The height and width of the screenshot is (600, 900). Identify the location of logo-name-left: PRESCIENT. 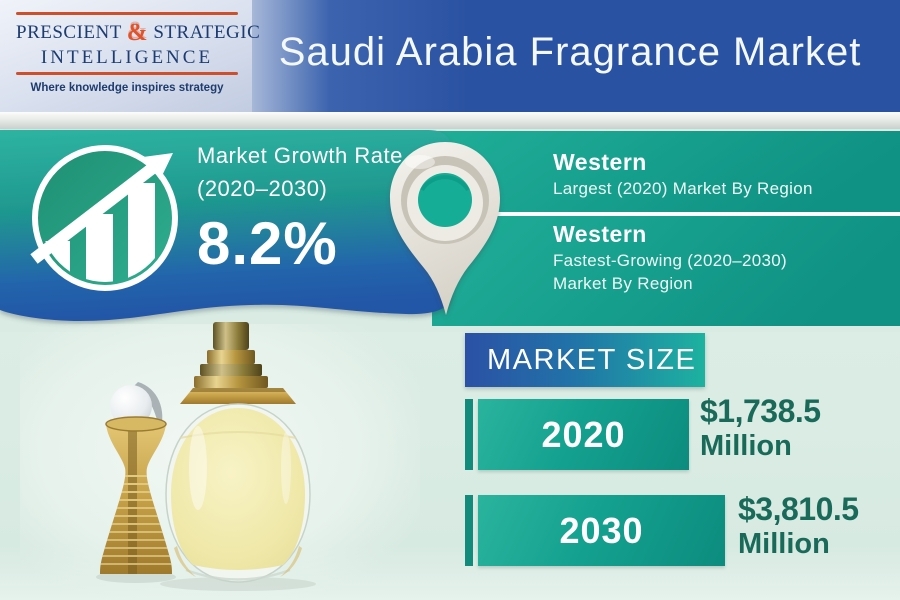
(69, 32).